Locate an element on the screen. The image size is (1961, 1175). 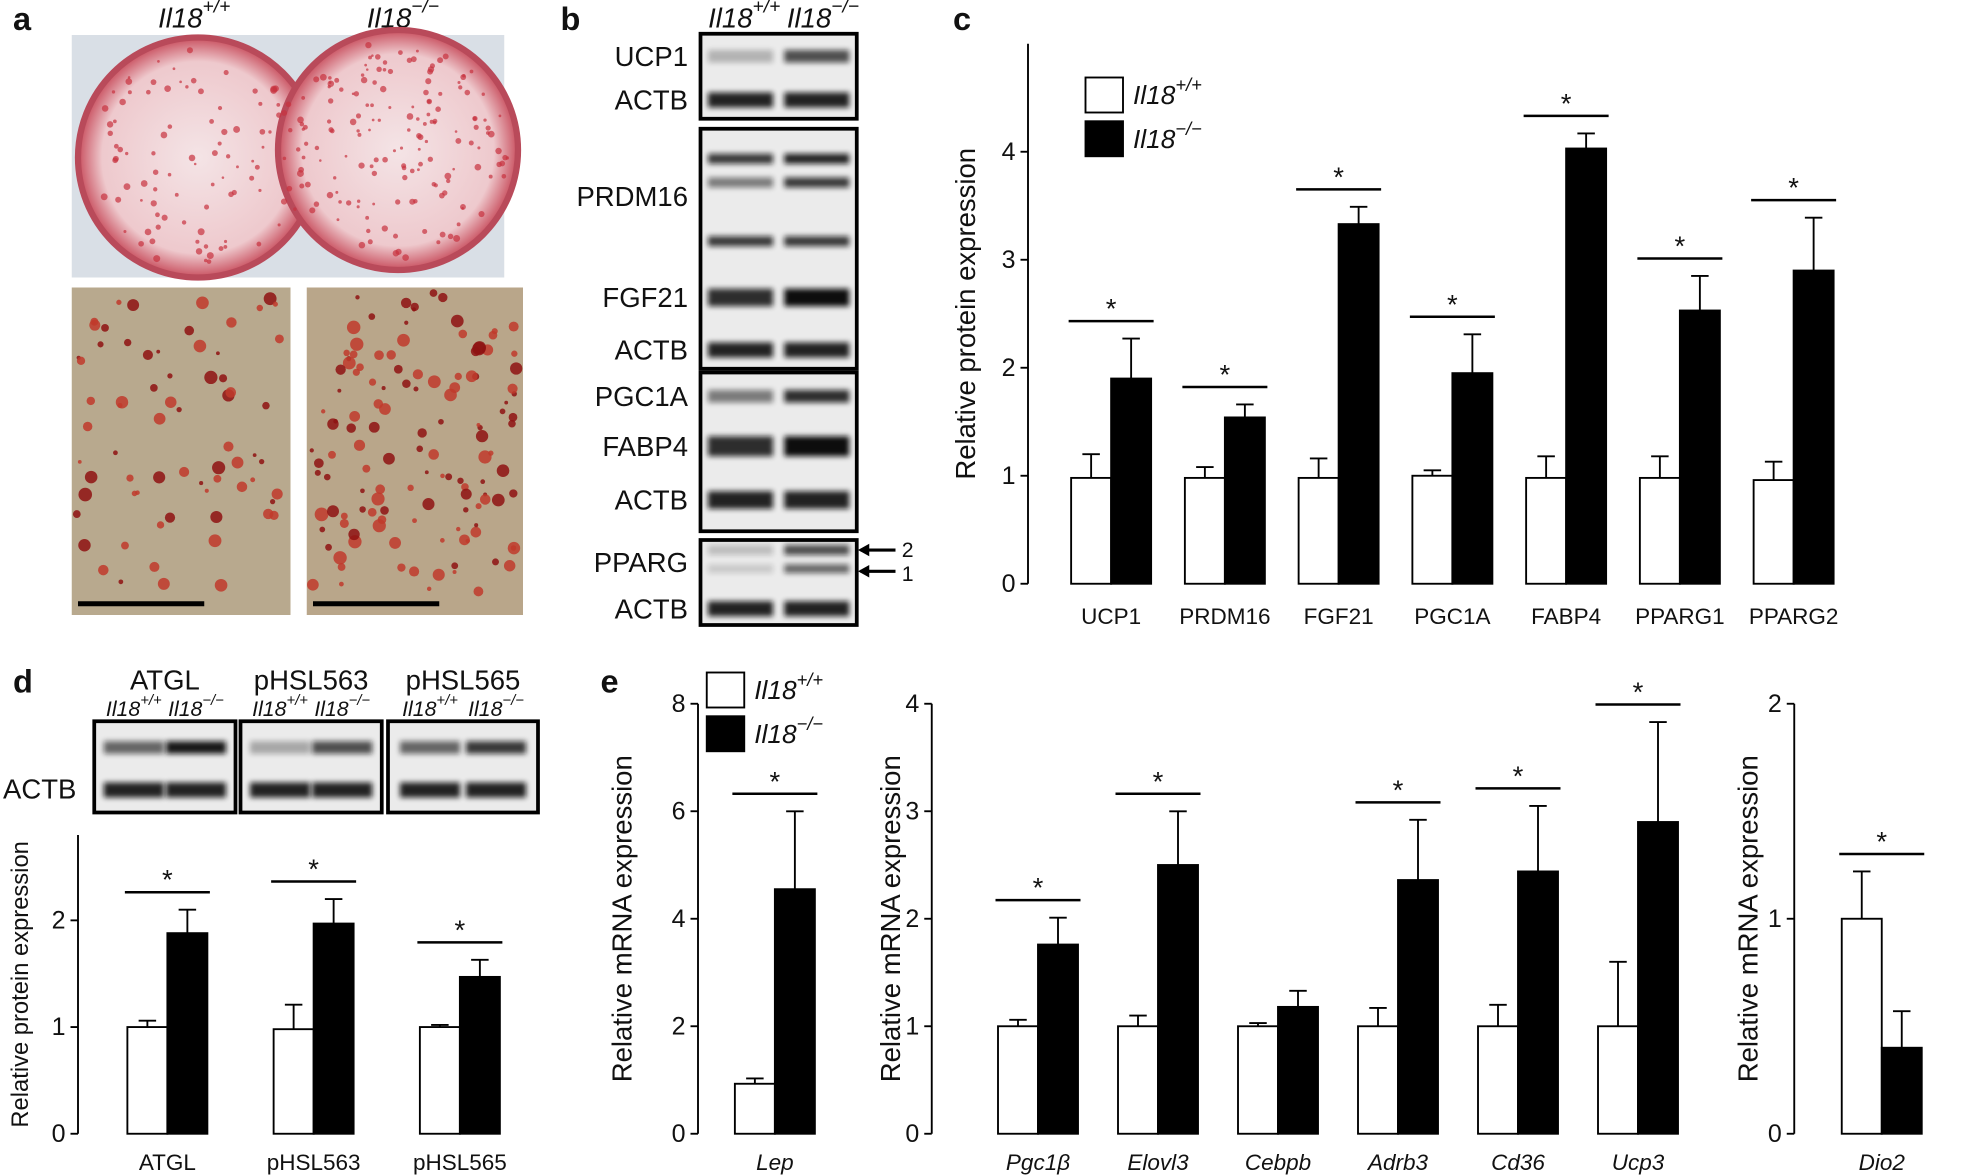
blot-label: ACTB is located at coordinates (651, 350).